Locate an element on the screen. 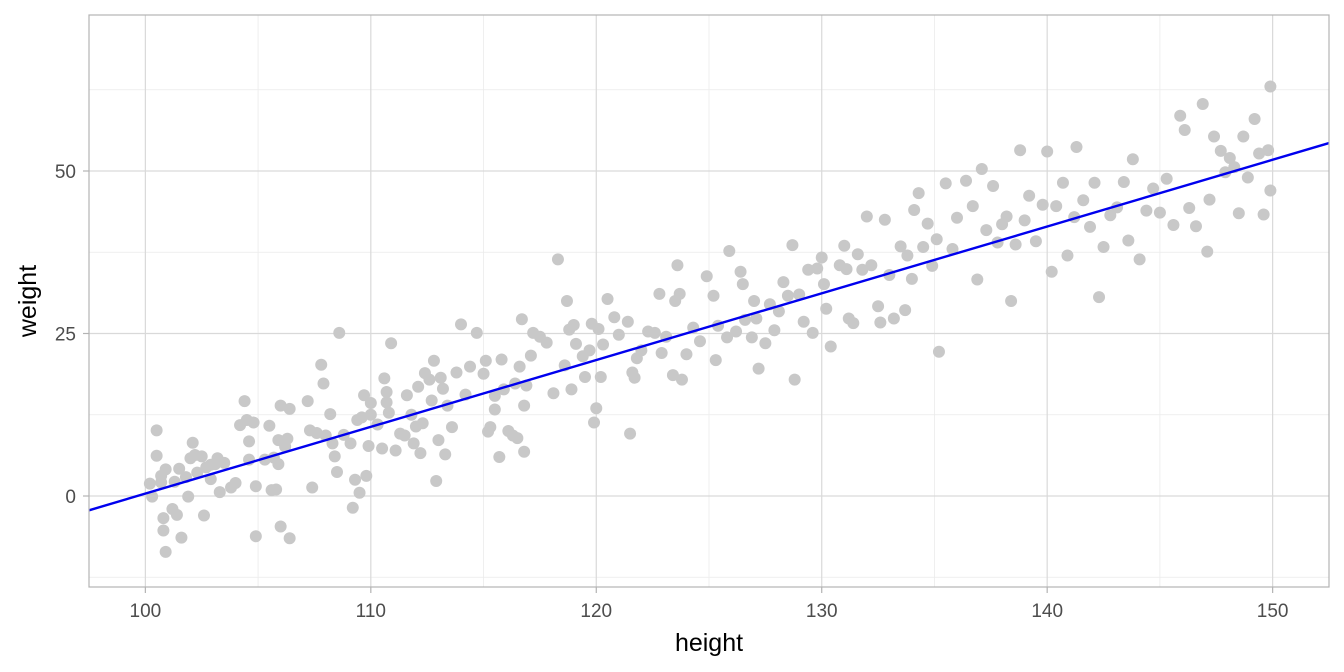 The image size is (1344, 672). x-tick-label: 130 is located at coordinates (822, 611).